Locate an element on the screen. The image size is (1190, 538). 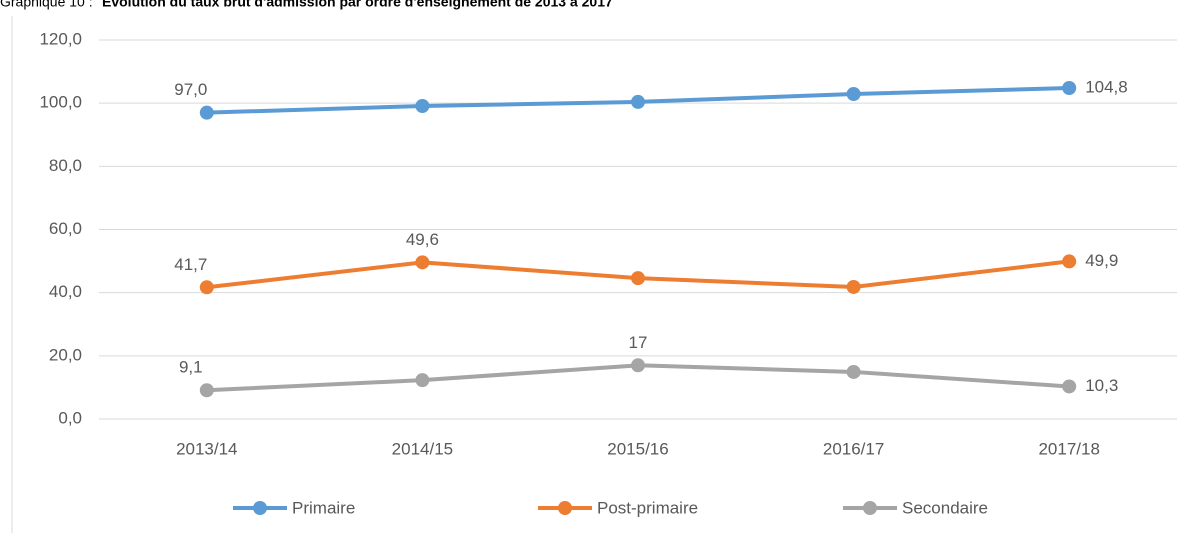
x-tick-label: 2014/15 is located at coordinates (422, 448).